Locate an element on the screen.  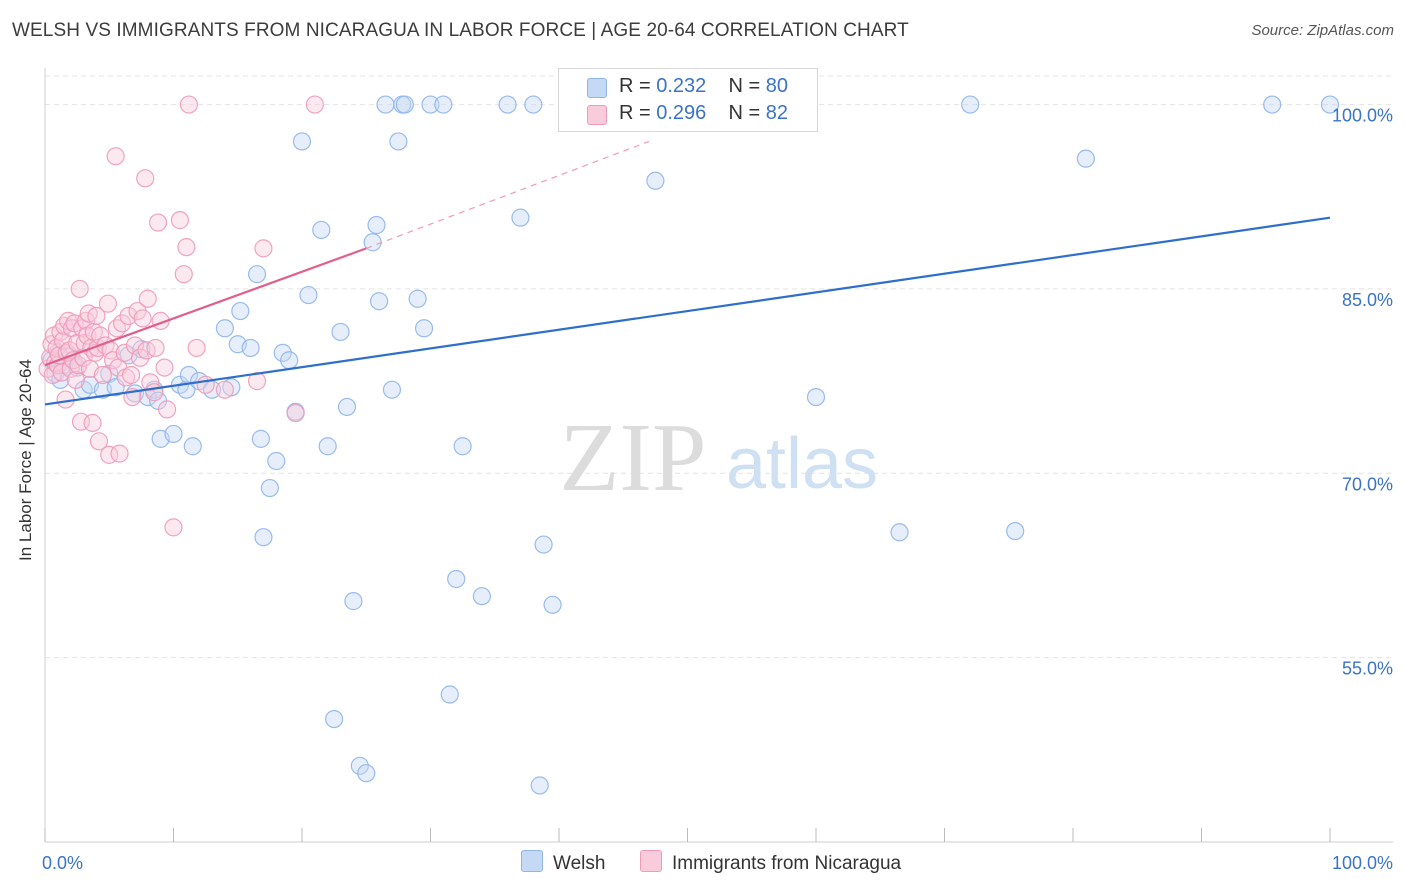
legend-swatch-welsh is located at coordinates (597, 88).